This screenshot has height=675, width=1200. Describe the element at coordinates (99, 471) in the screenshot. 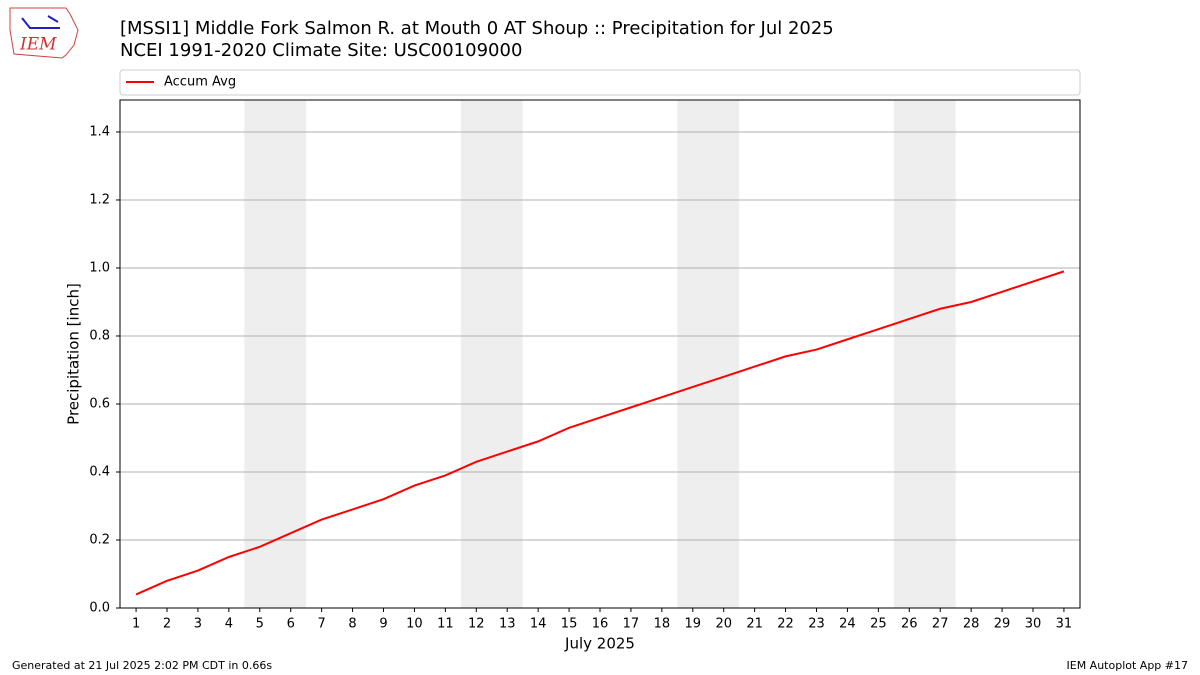

I see `y-tick-label: 0.4` at that location.